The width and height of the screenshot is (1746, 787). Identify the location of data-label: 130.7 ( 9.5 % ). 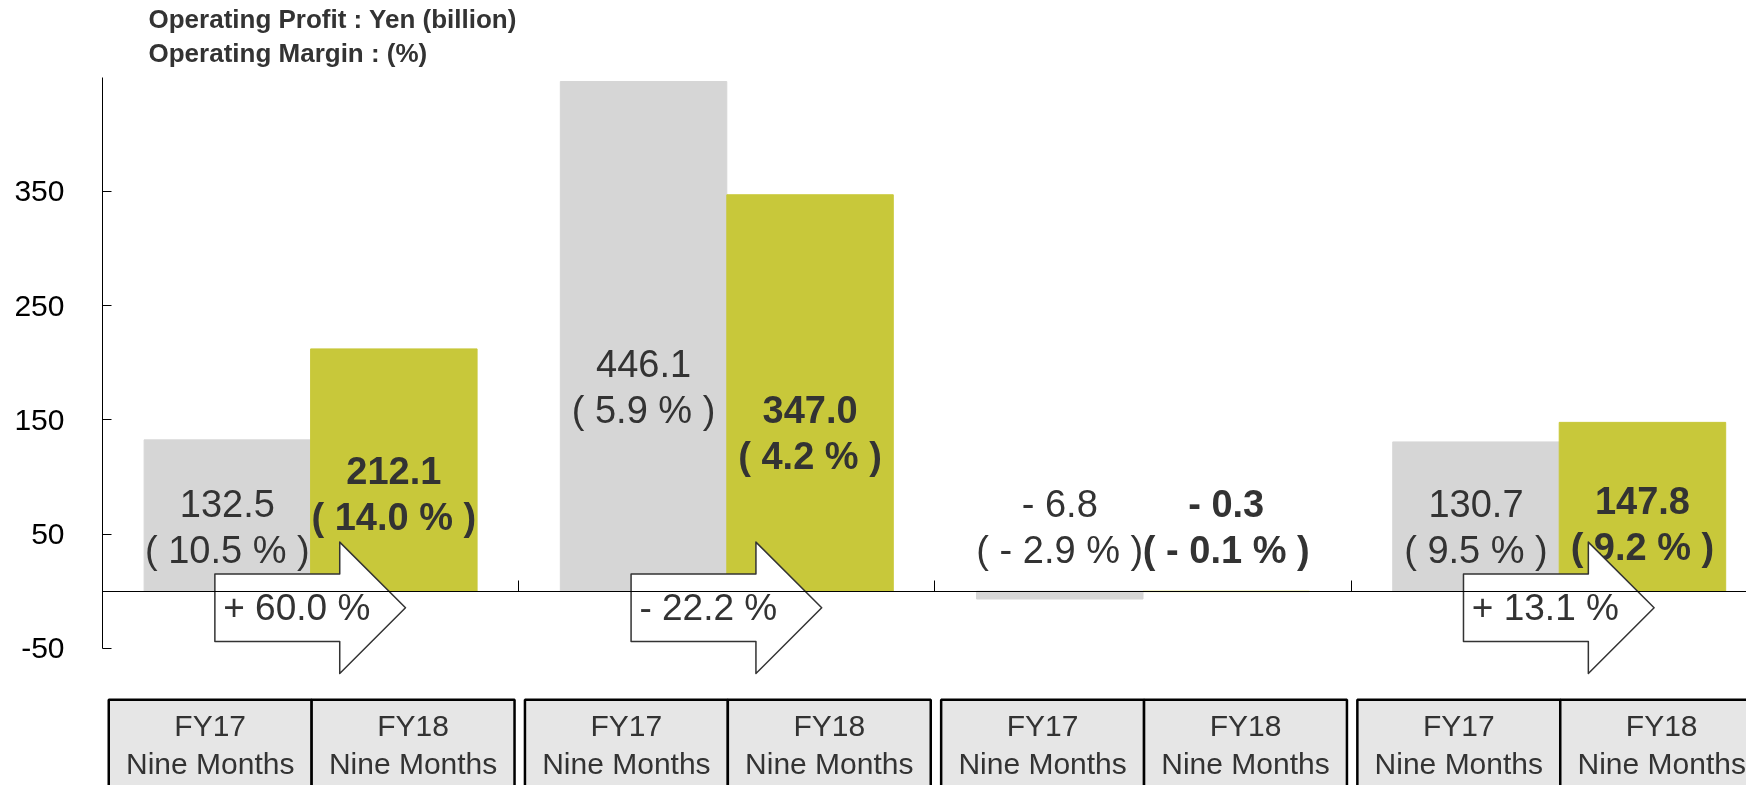
(1476, 527).